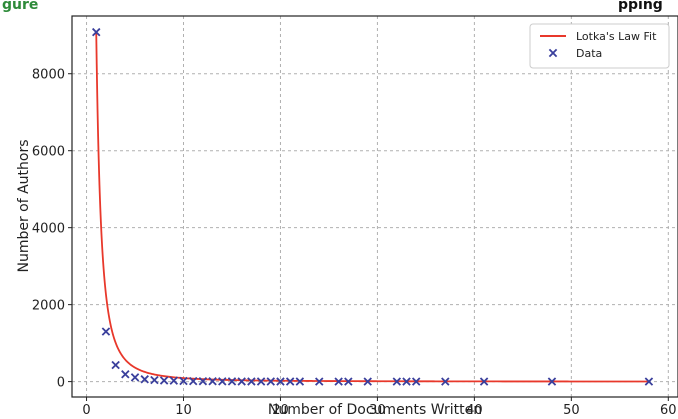 Image resolution: width=678 pixels, height=419 pixels. Describe the element at coordinates (48, 75) in the screenshot. I see `y-tick-label: 8000` at that location.